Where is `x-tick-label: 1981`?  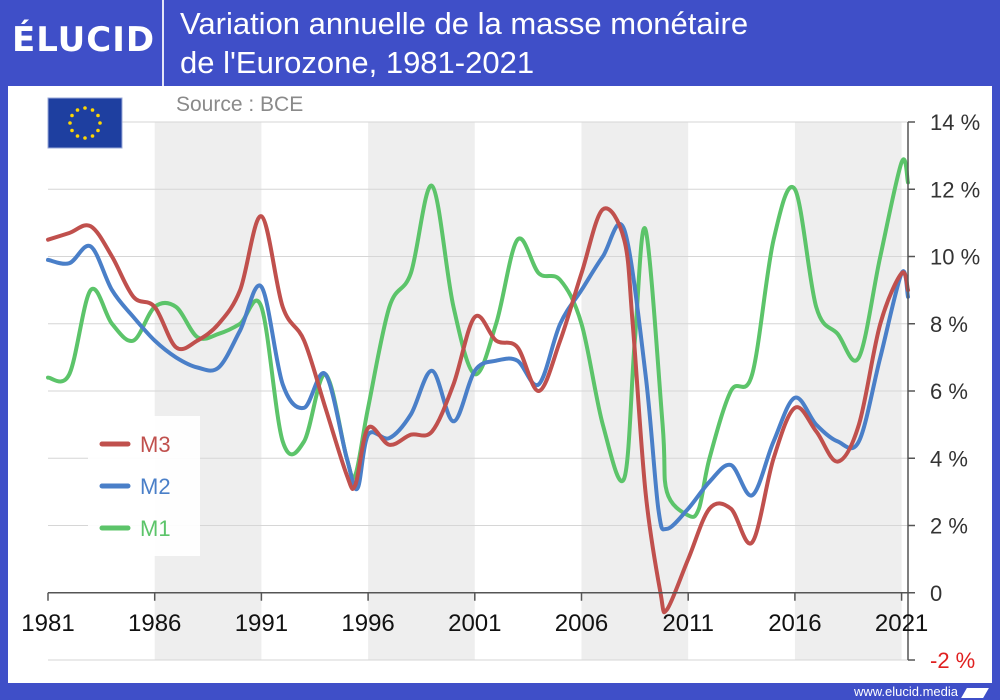
x-tick-label: 1981 is located at coordinates (47, 623).